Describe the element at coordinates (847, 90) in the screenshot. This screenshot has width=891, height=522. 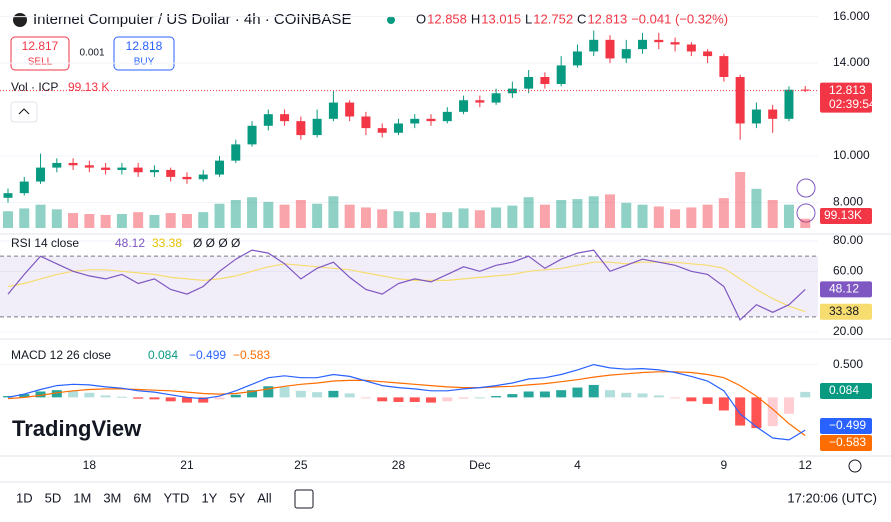
I see `last-price: 12.813` at that location.